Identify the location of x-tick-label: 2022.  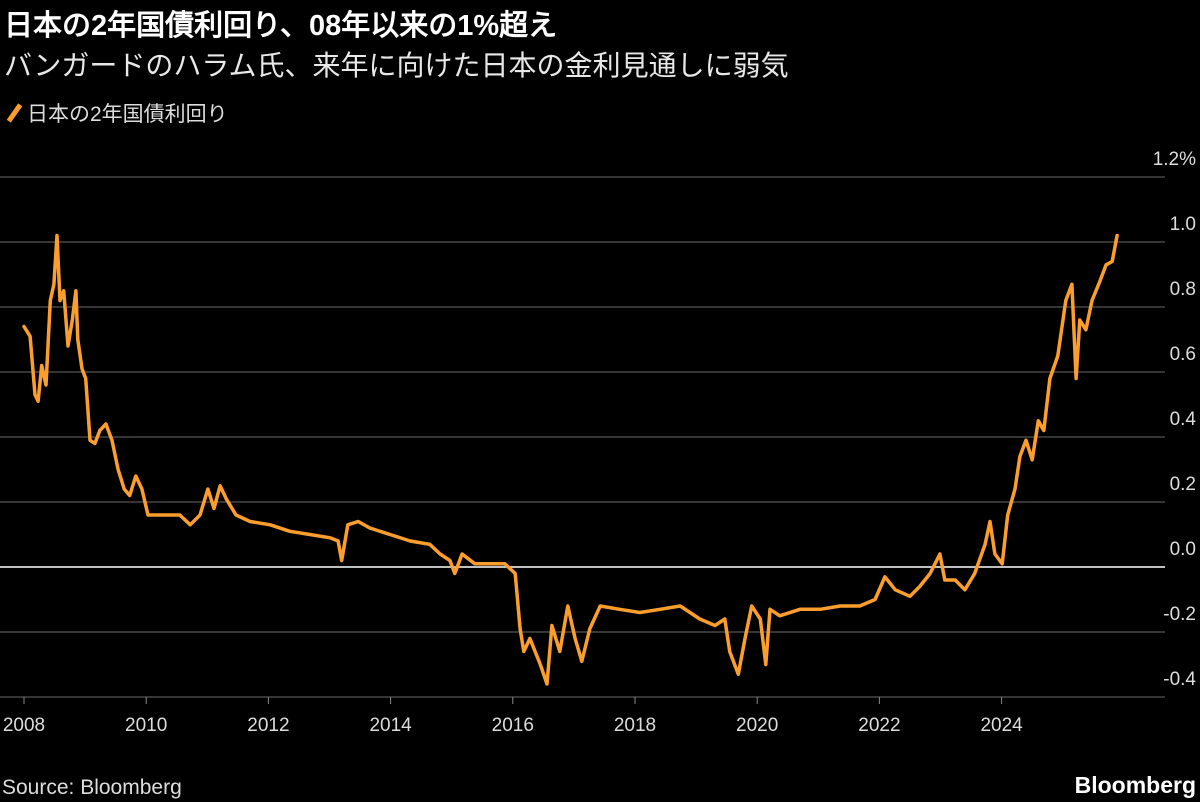
(879, 725).